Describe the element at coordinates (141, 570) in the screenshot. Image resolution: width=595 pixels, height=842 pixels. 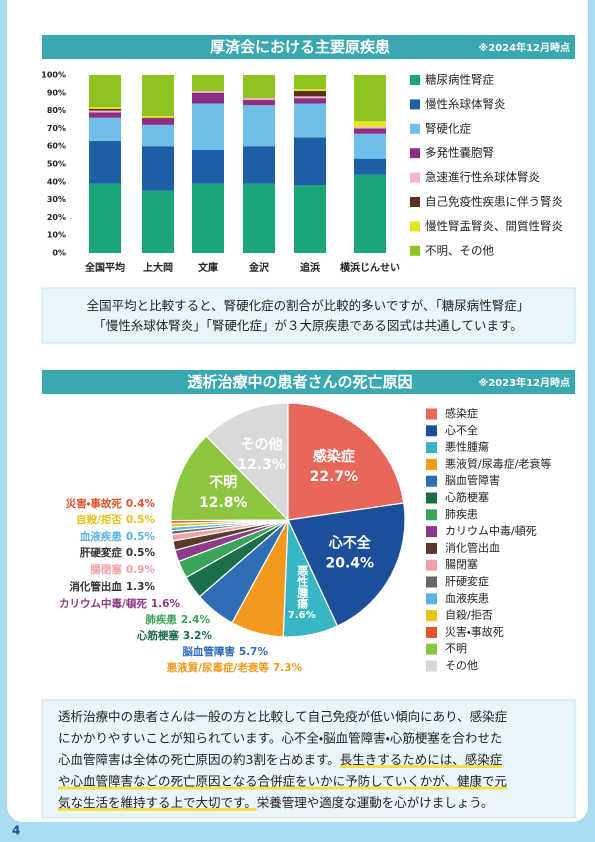
I see `pie-callout-value: 0.9%` at that location.